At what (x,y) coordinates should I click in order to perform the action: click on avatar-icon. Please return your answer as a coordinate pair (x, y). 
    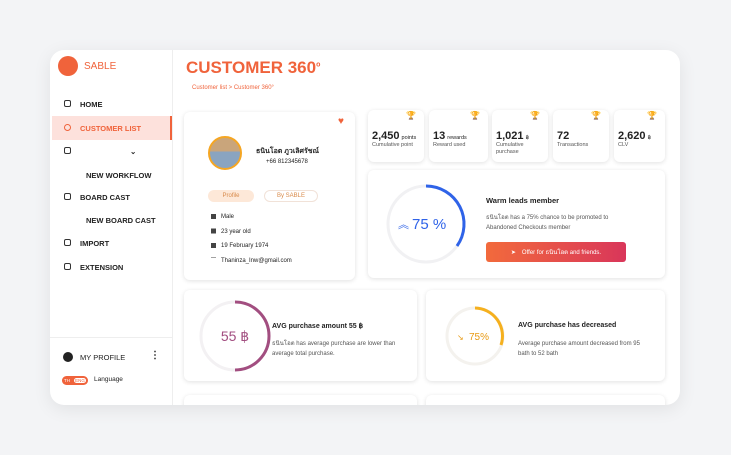
    Looking at the image, I should click on (68, 357).